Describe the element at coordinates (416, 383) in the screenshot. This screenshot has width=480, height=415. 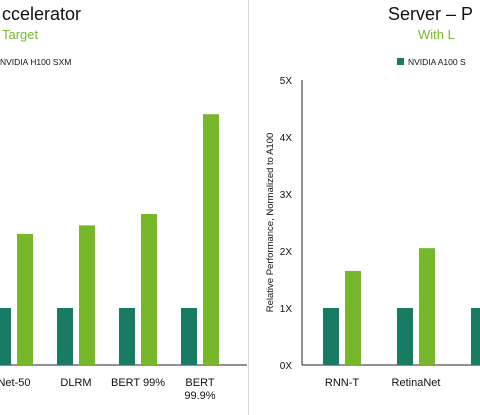
I see `x-tick-label: RetinaNet` at that location.